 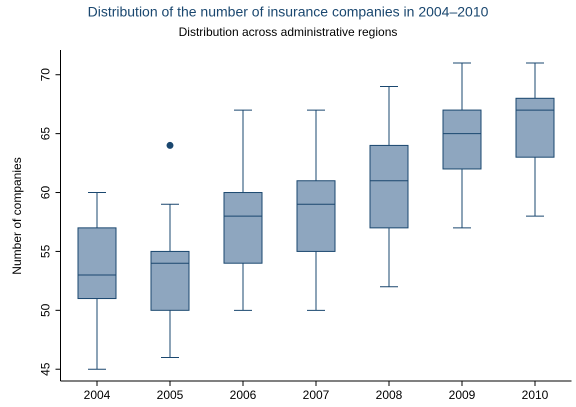 What do you see at coordinates (243, 395) in the screenshot?
I see `x-tick-label: 2006` at bounding box center [243, 395].